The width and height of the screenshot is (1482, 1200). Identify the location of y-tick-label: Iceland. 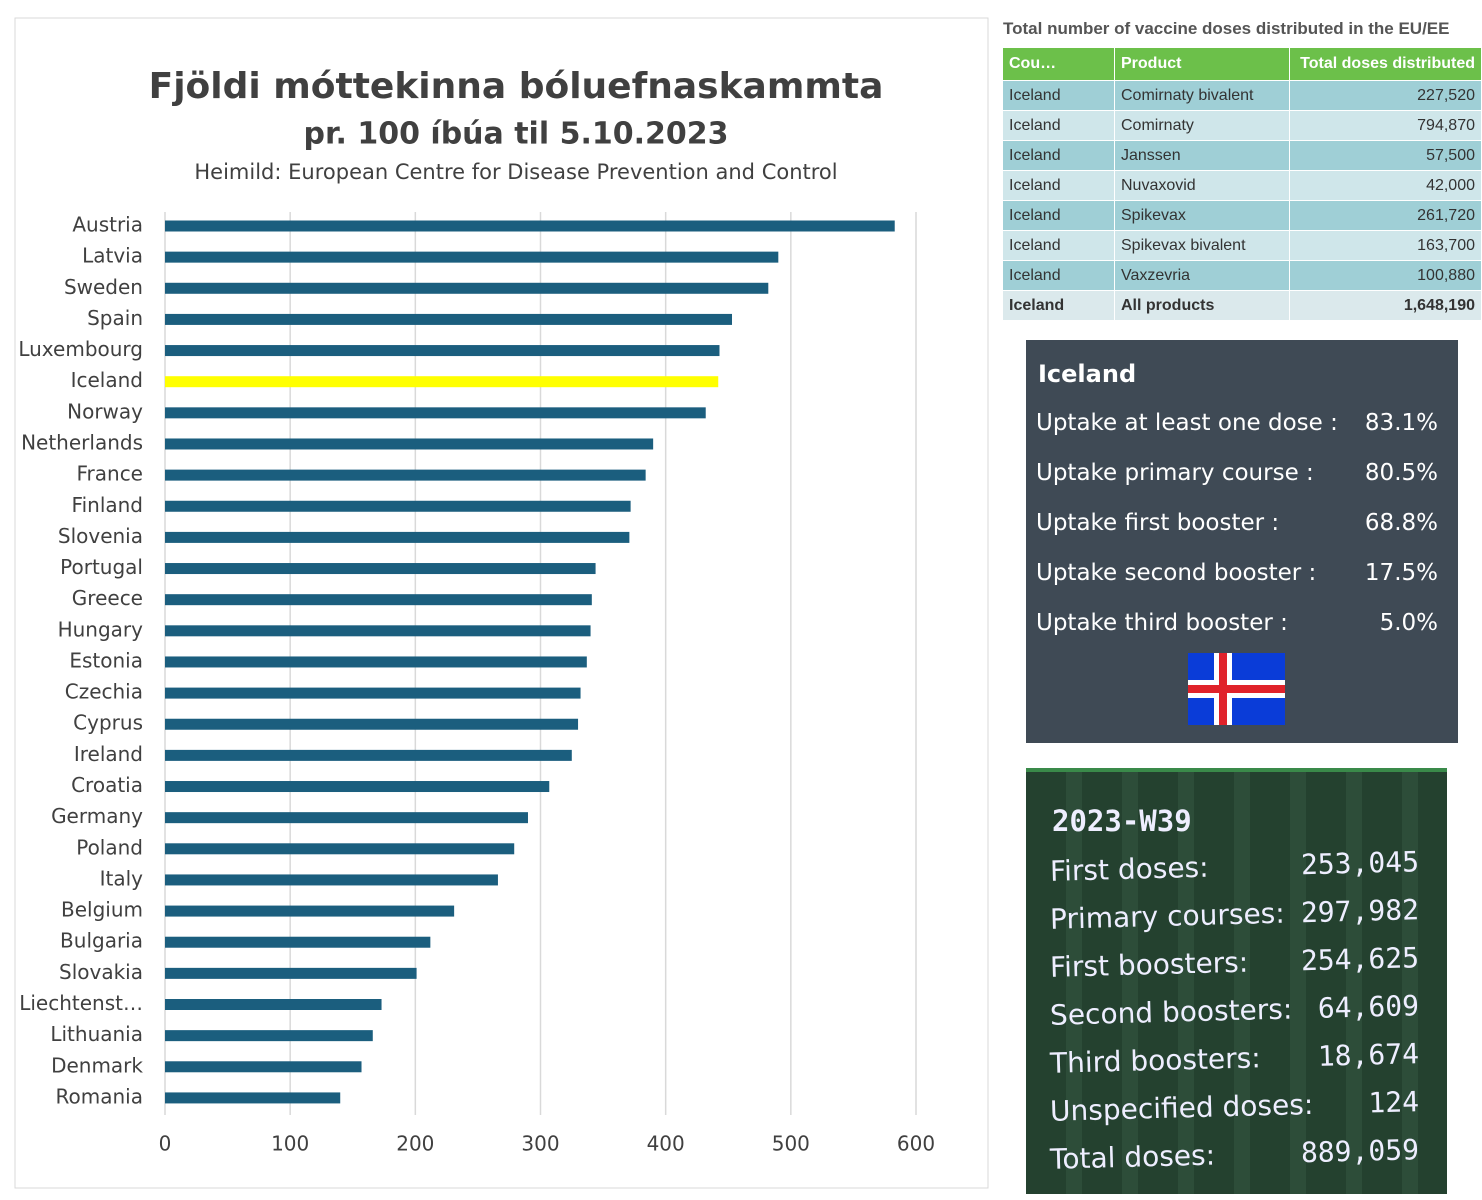
(107, 380).